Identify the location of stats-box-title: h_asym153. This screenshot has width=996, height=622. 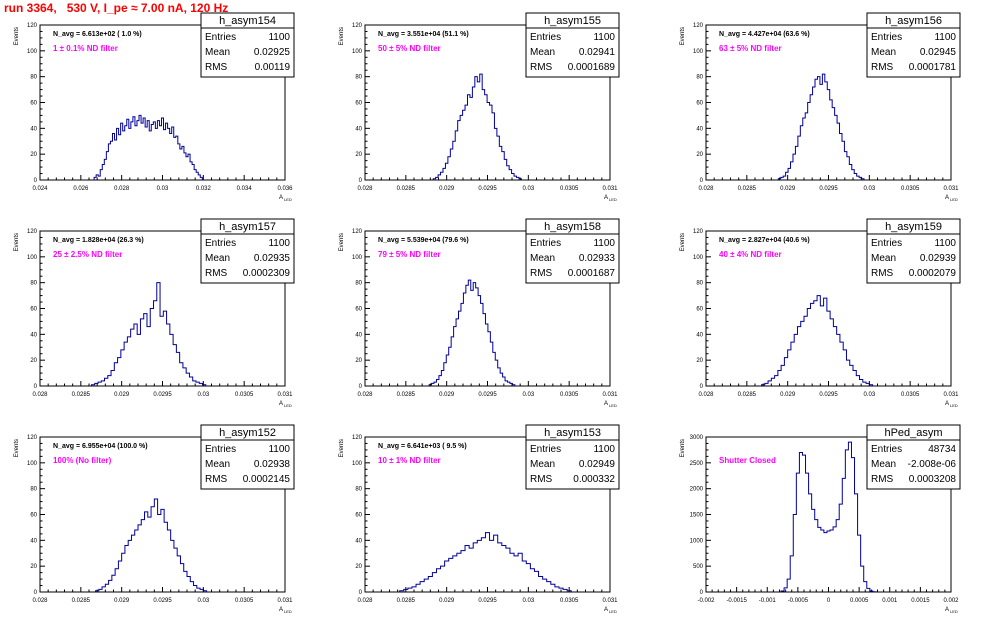
(572, 433).